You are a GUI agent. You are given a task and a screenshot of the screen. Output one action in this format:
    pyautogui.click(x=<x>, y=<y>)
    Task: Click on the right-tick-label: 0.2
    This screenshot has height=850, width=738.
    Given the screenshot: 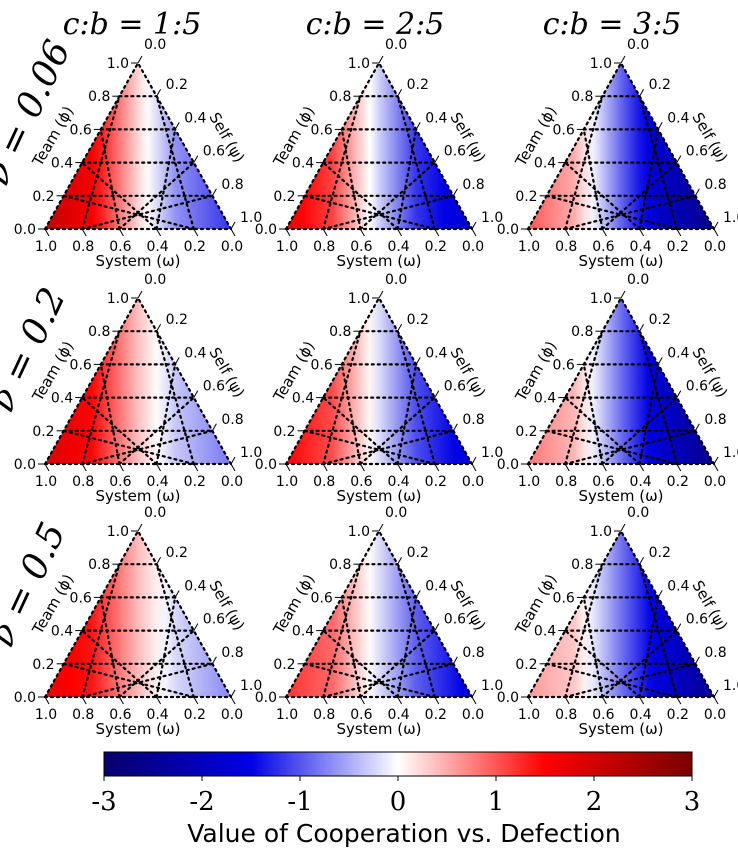 What is the action you would take?
    pyautogui.click(x=660, y=553)
    